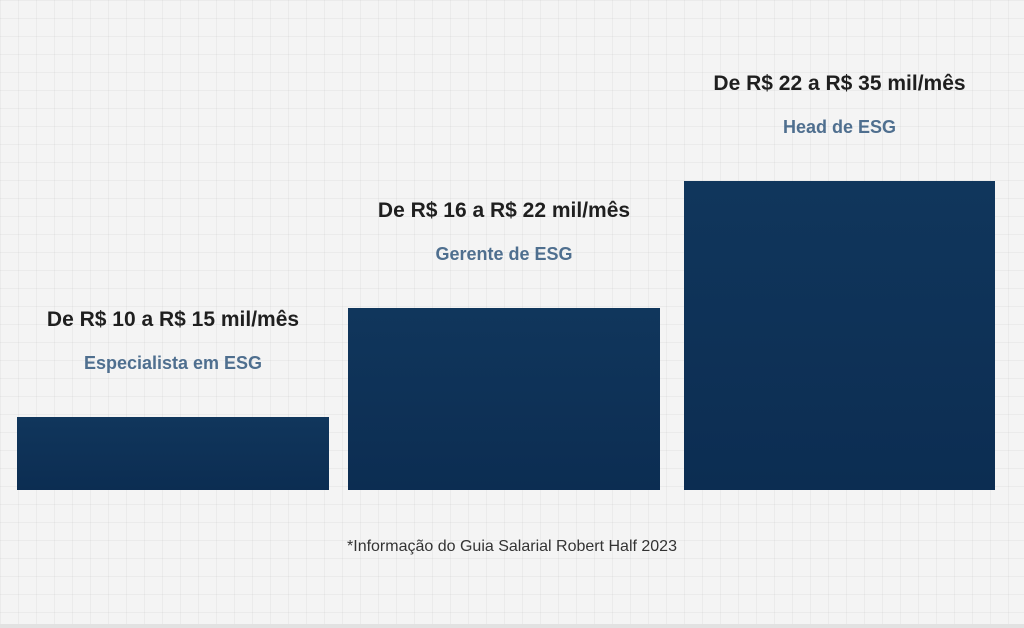  I want to click on bottom-edge, so click(512, 626).